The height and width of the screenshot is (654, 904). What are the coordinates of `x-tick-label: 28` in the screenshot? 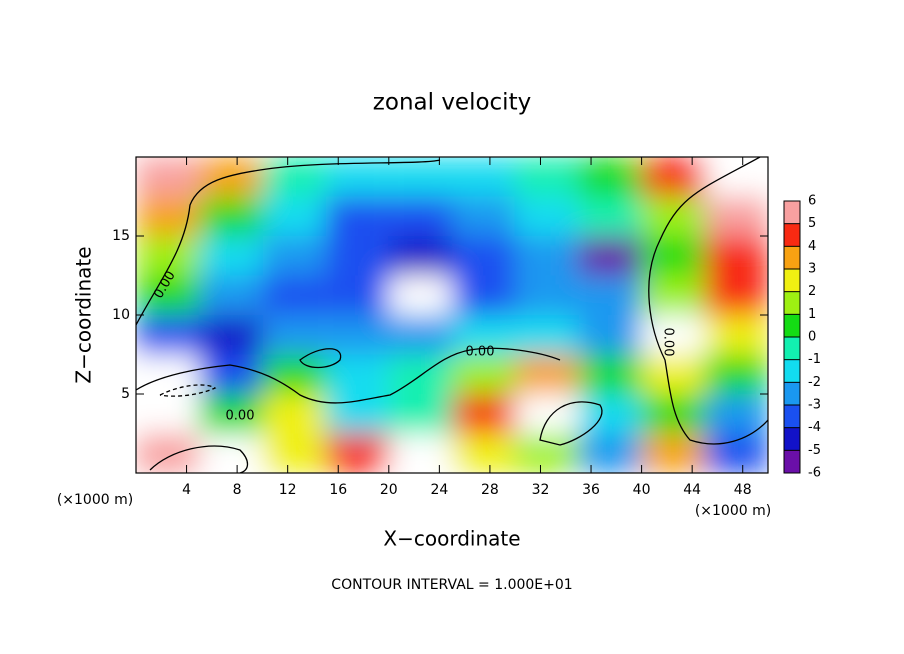 It's located at (490, 490).